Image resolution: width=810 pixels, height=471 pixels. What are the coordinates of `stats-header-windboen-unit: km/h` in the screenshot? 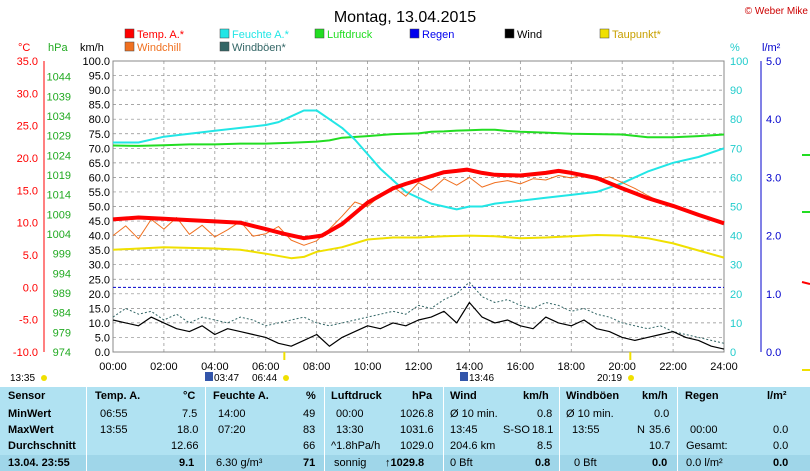 It's located at (655, 396).